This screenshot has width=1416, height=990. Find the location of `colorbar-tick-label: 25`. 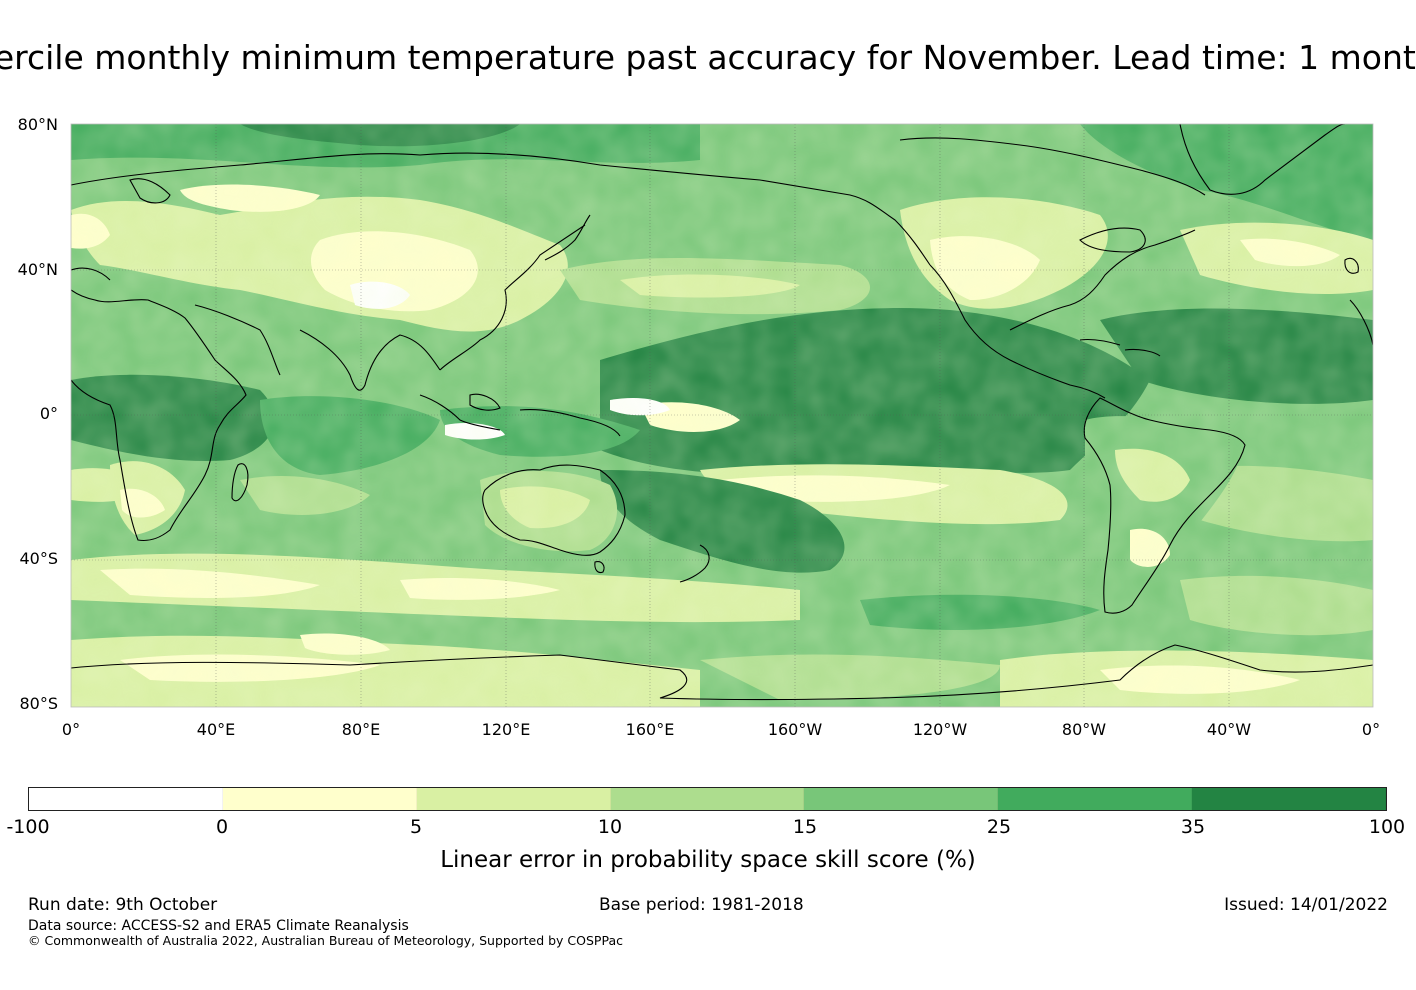

colorbar-tick-label: 25 is located at coordinates (999, 827).